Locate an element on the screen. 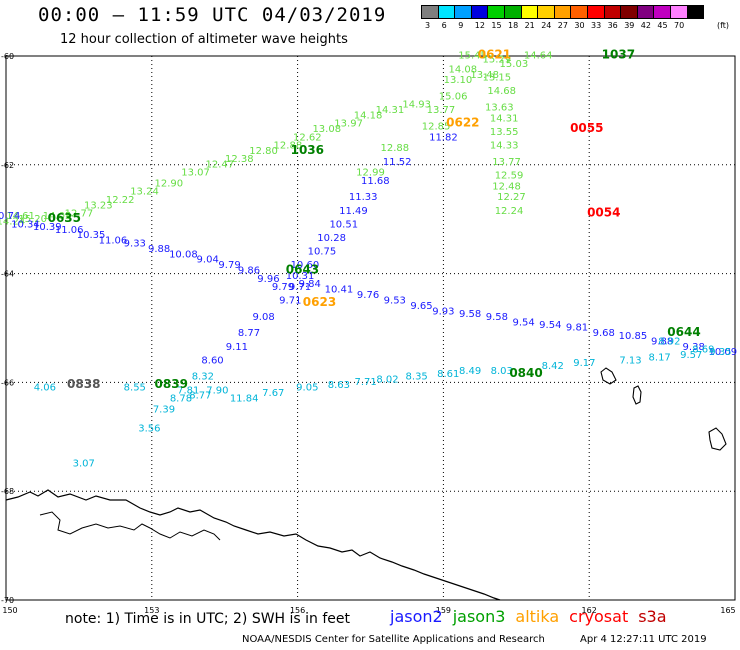 The height and width of the screenshot is (650, 740). satellite-name: altika is located at coordinates (537, 616).